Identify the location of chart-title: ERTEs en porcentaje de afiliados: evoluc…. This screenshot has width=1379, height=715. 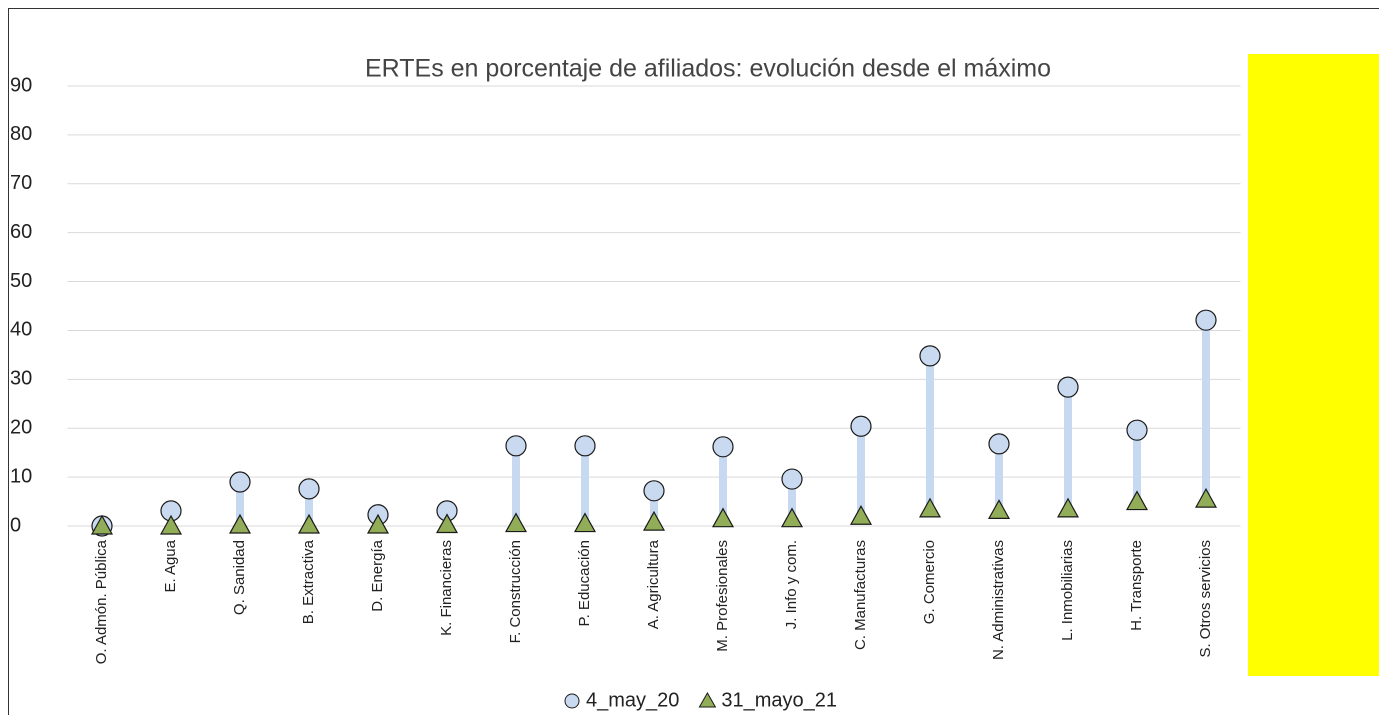
(708, 69).